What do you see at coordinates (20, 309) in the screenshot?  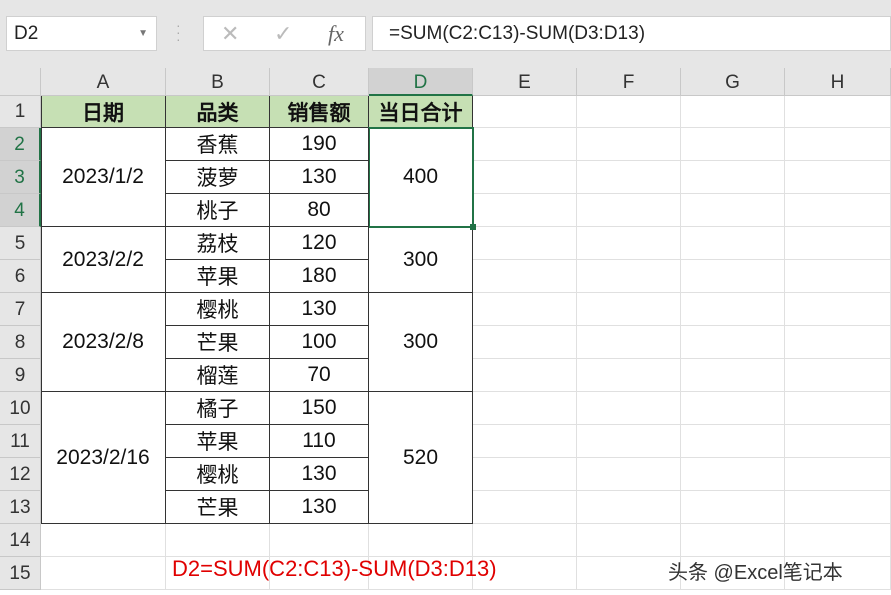 I see `row-header-7: 7` at bounding box center [20, 309].